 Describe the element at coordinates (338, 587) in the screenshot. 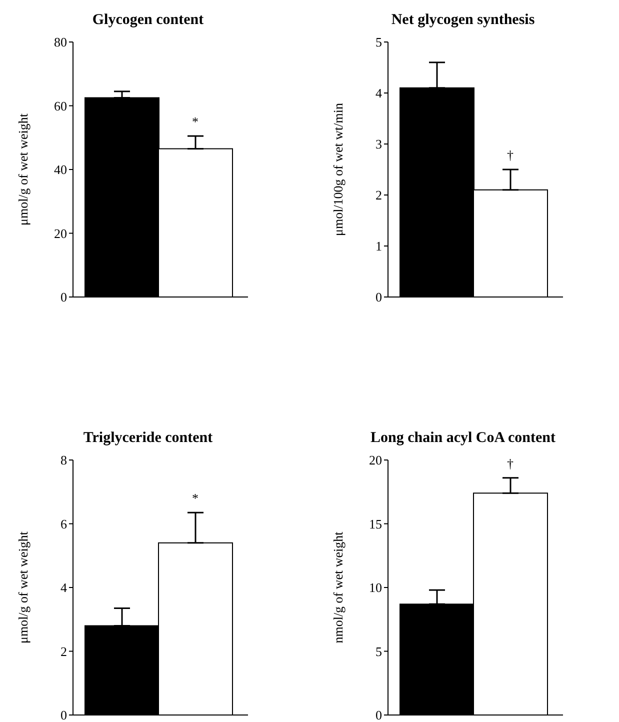

I see `y-axis-title: nmol/g of wet weight` at that location.